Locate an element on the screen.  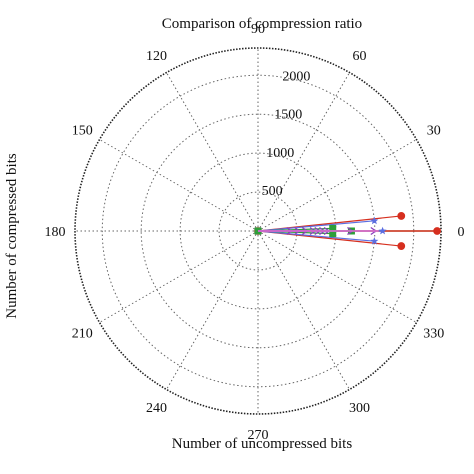
y-axis-label: Number of compressed bits is located at coordinates (12, 236).